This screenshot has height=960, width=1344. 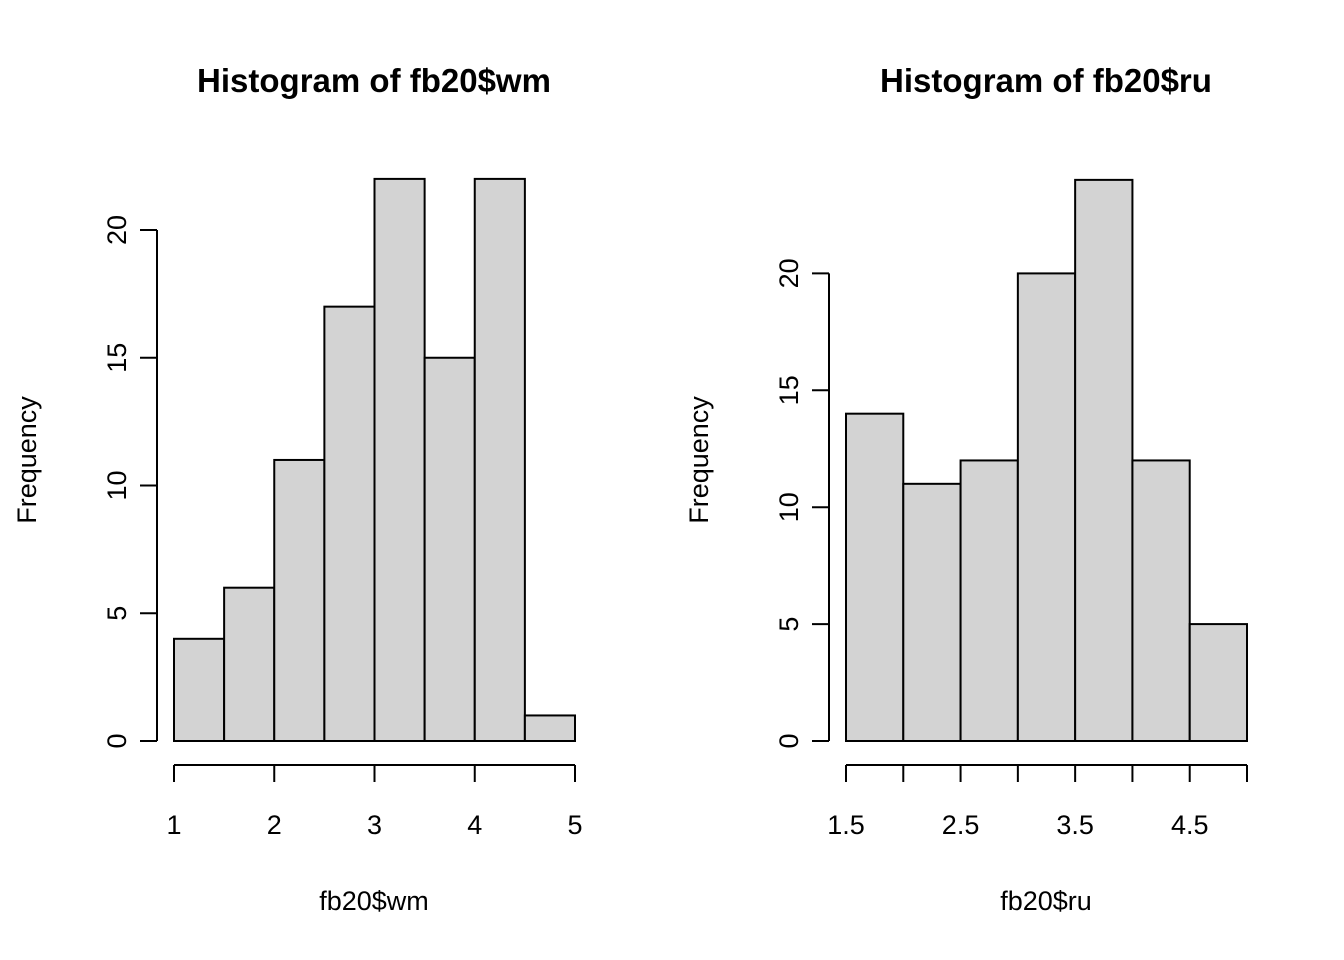 What do you see at coordinates (1046, 80) in the screenshot?
I see `chart-title: Histogram of fb20$ru` at bounding box center [1046, 80].